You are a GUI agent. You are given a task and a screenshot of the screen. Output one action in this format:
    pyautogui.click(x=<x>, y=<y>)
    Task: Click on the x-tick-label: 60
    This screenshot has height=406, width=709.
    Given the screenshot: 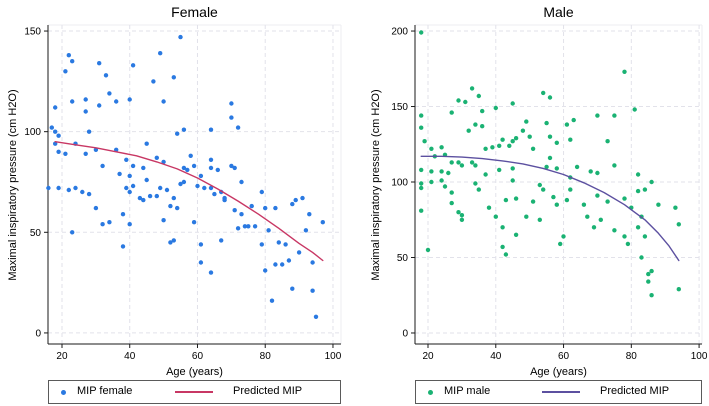 What is the action you would take?
    pyautogui.click(x=564, y=356)
    